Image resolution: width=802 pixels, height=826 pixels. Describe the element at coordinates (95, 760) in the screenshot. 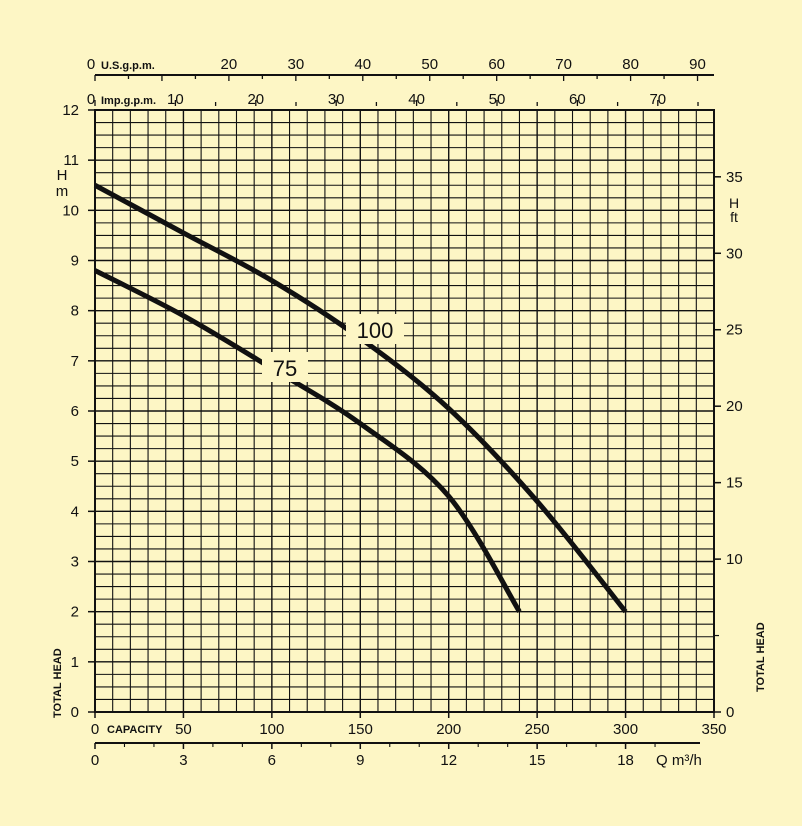

I see `x-m3h-tick-label: 0` at that location.